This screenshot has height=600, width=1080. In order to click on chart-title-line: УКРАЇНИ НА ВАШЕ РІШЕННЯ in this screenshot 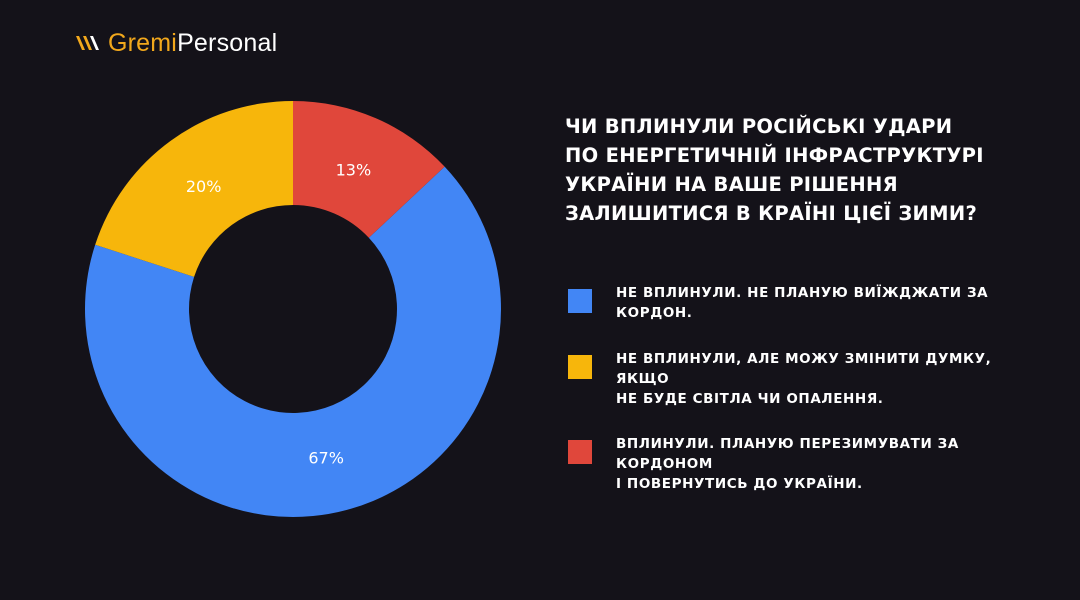, I will do `click(731, 184)`.